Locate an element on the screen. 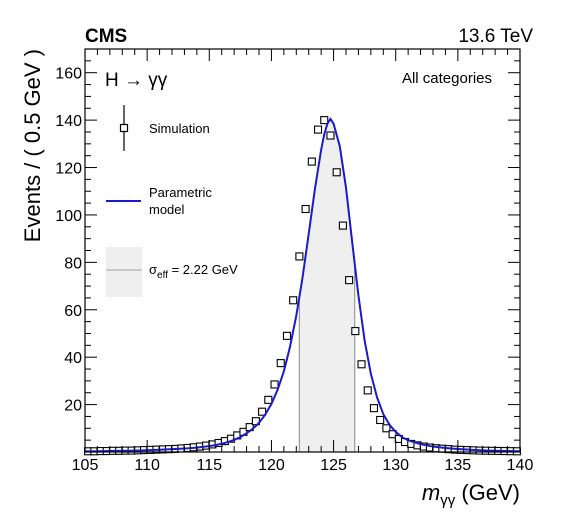 This screenshot has width=580, height=514. x-tick-label: 140 is located at coordinates (520, 465).